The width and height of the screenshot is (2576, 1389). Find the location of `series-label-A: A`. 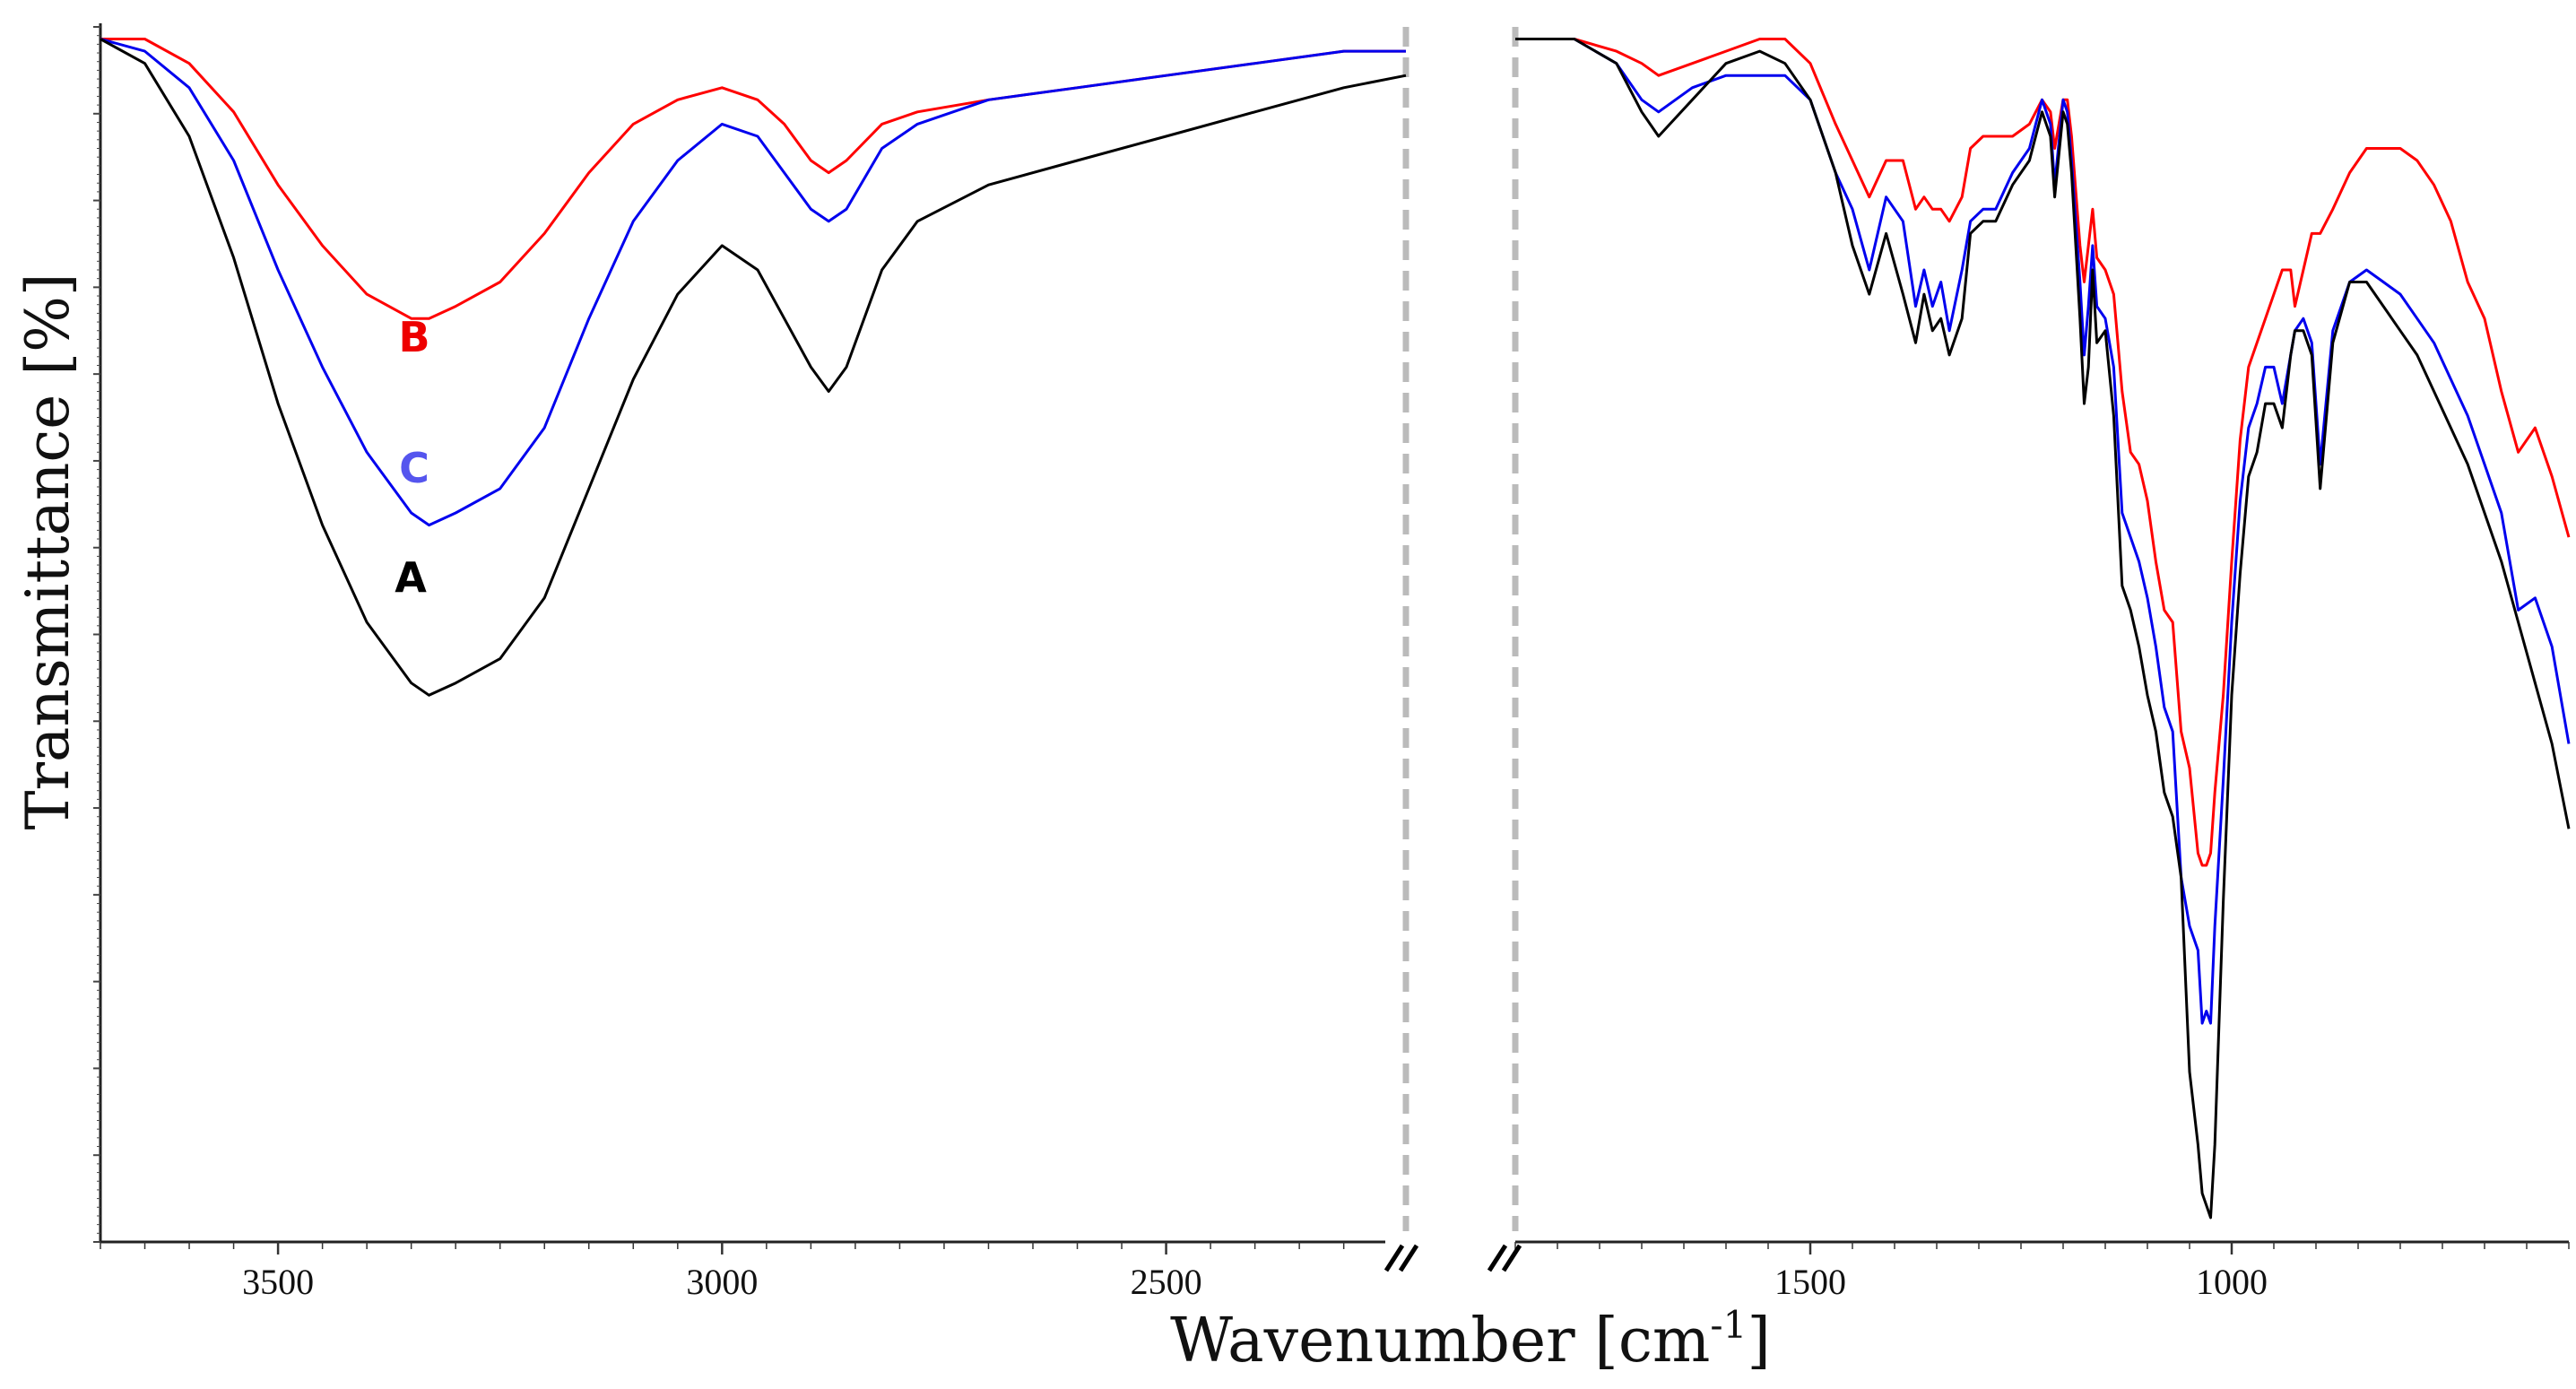

series-label-A: A is located at coordinates (411, 578).